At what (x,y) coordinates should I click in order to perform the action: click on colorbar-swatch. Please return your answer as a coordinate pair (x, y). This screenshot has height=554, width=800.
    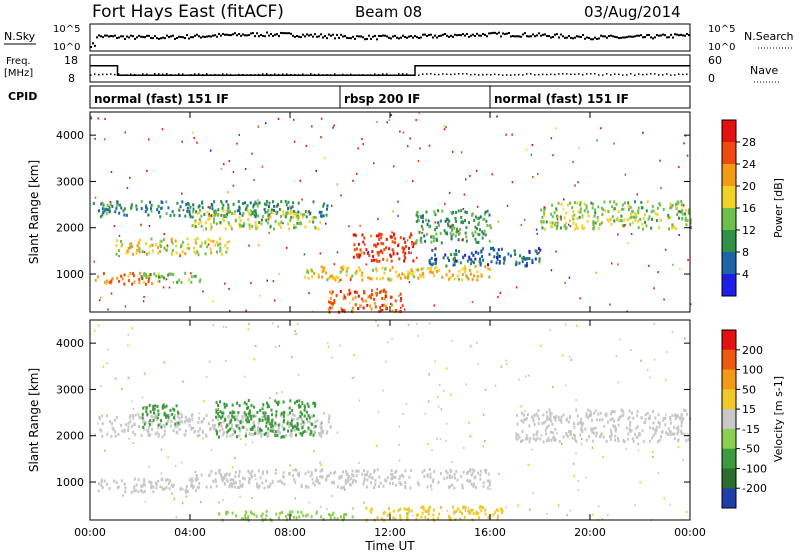
    Looking at the image, I should click on (729, 219).